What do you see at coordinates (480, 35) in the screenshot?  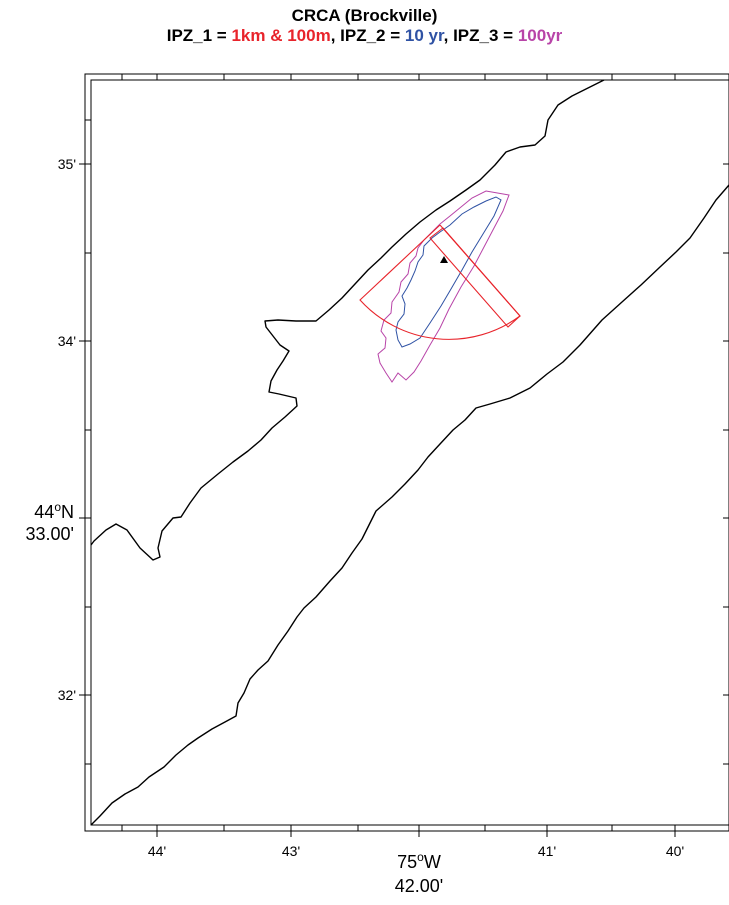 I see `title-ipz3-prefix: , IPZ_3 =` at bounding box center [480, 35].